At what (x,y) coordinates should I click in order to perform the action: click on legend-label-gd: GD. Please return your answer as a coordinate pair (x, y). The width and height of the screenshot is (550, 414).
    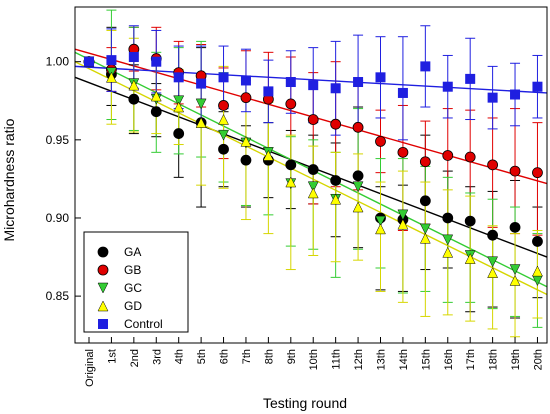
    Looking at the image, I should click on (133, 306).